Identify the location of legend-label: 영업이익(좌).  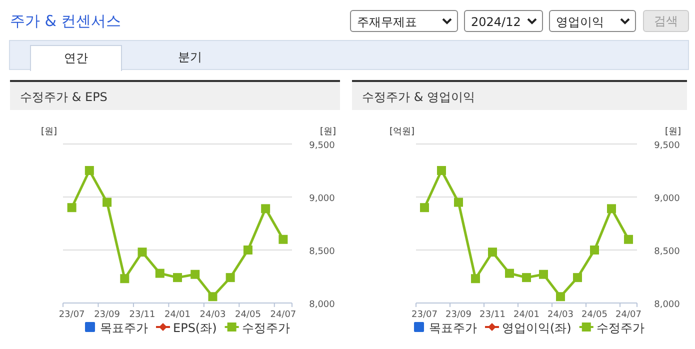
(537, 328).